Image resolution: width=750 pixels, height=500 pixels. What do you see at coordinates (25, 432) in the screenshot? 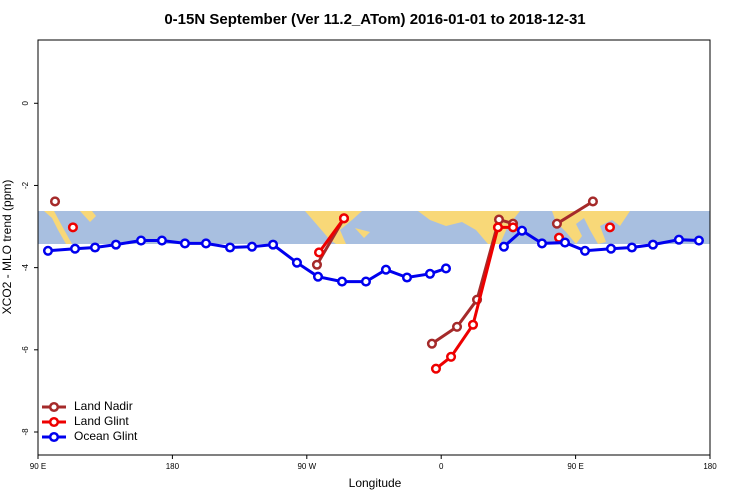
I see `y-tick-label: -8` at bounding box center [25, 432].